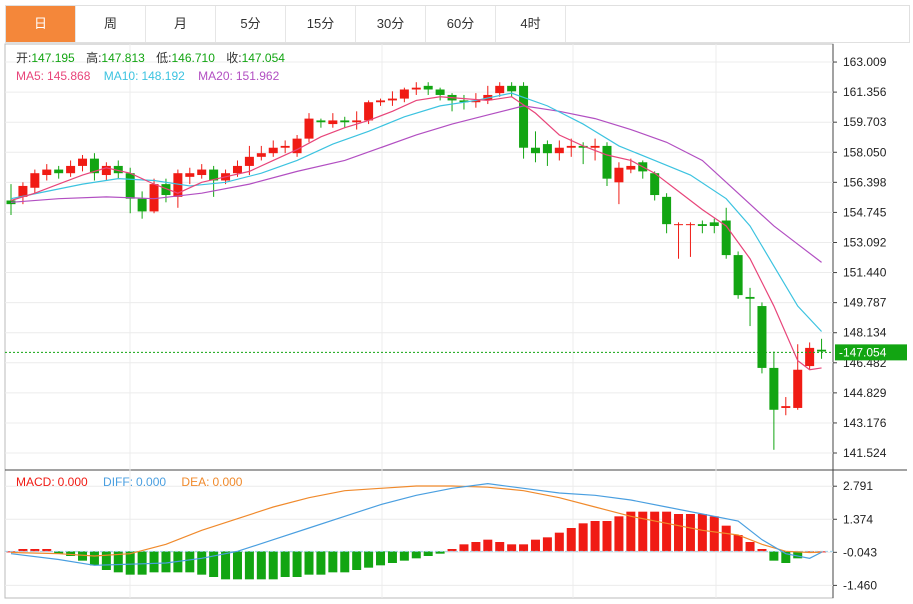 Image resolution: width=913 pixels, height=604 pixels. What do you see at coordinates (181, 24) in the screenshot?
I see `tab-2: 月` at bounding box center [181, 24].